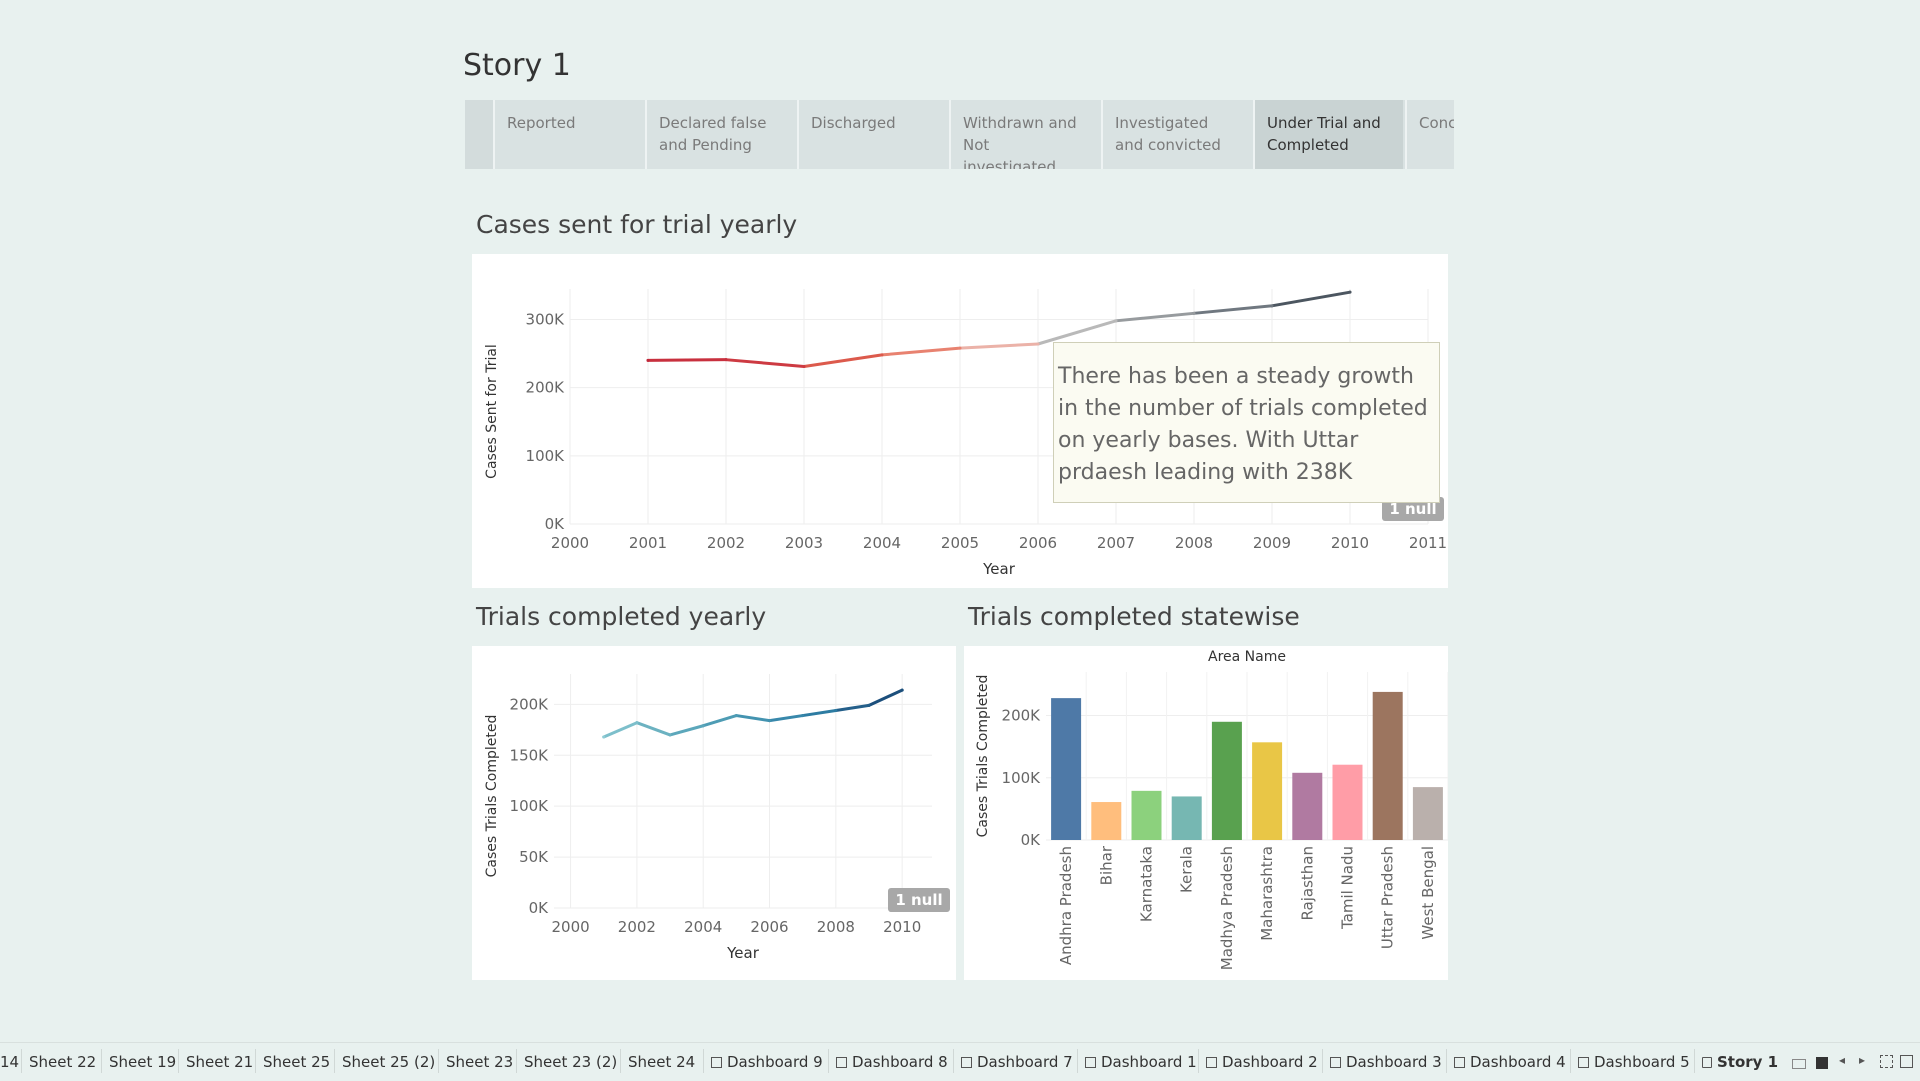 This screenshot has height=1081, width=1920. I want to click on x-tick-label: Maharashtra, so click(1267, 893).